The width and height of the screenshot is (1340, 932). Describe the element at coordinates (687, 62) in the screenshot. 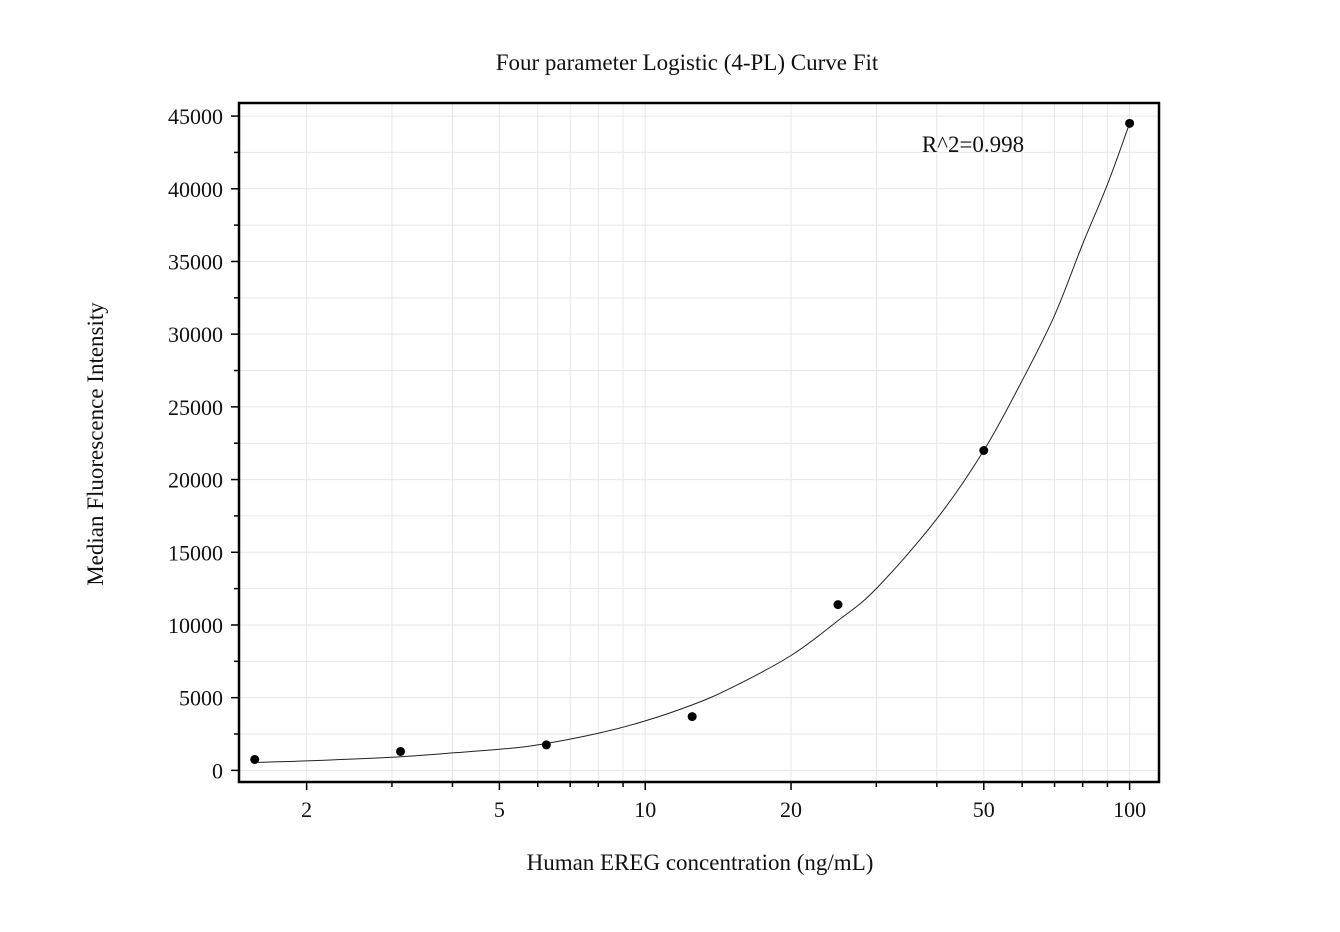

I see `chart-title: Four parameter Logistic (4-PL) Curve Fit` at that location.